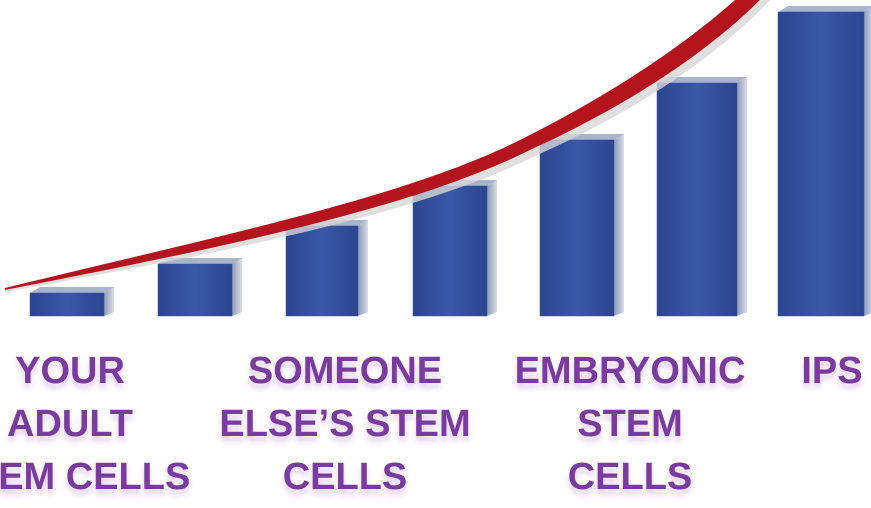  What do you see at coordinates (70, 371) in the screenshot?
I see `category-label: YOUR` at bounding box center [70, 371].